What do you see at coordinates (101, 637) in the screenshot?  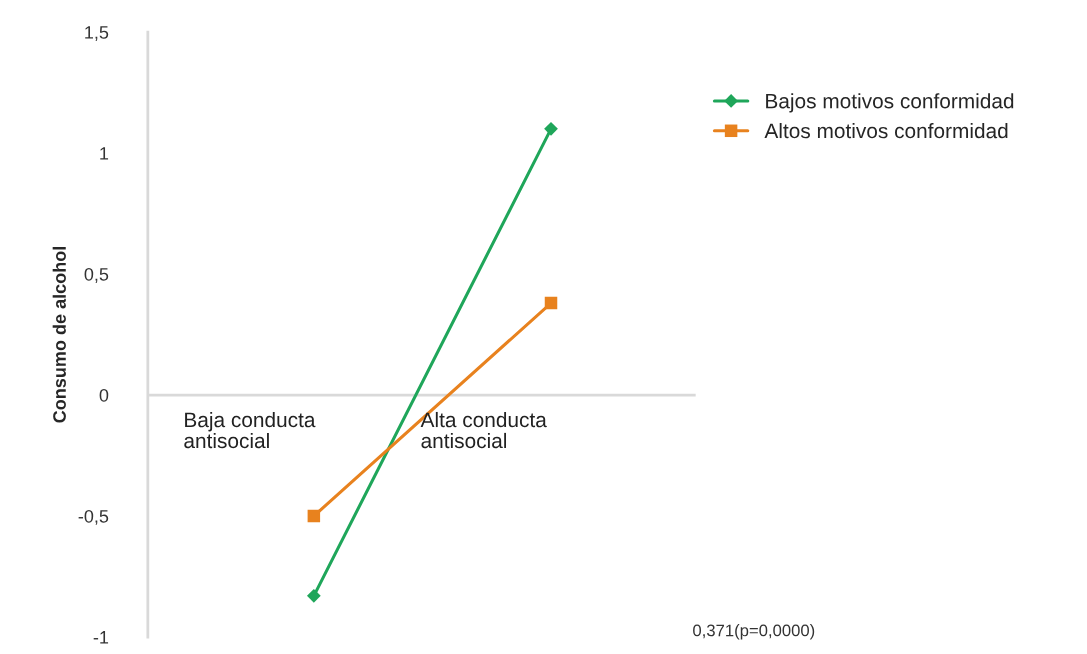 I see `y-tick-label: -1` at bounding box center [101, 637].